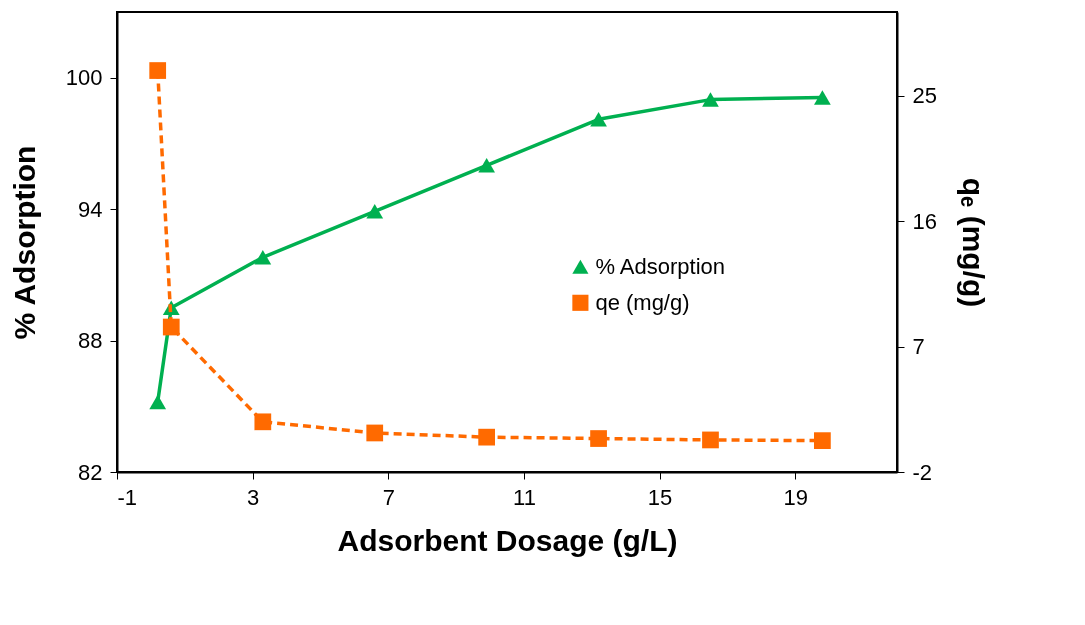  What do you see at coordinates (90, 472) in the screenshot?
I see `y-tick-label: 82` at bounding box center [90, 472].